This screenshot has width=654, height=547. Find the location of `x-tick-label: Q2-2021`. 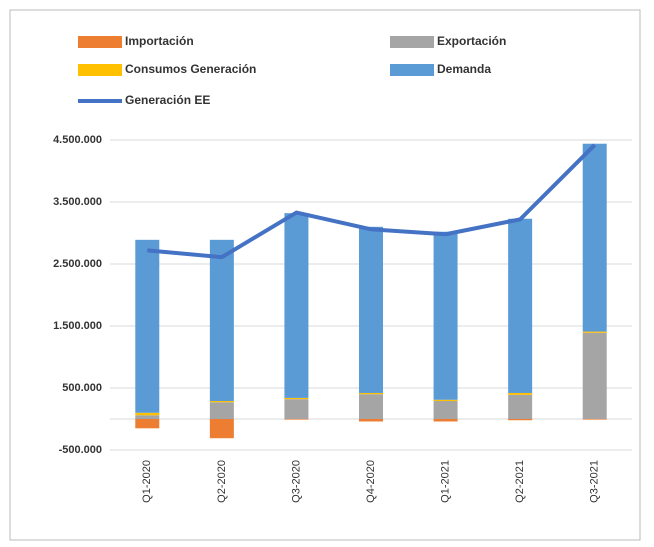

x-tick-label: Q2-2021 is located at coordinates (520, 481).